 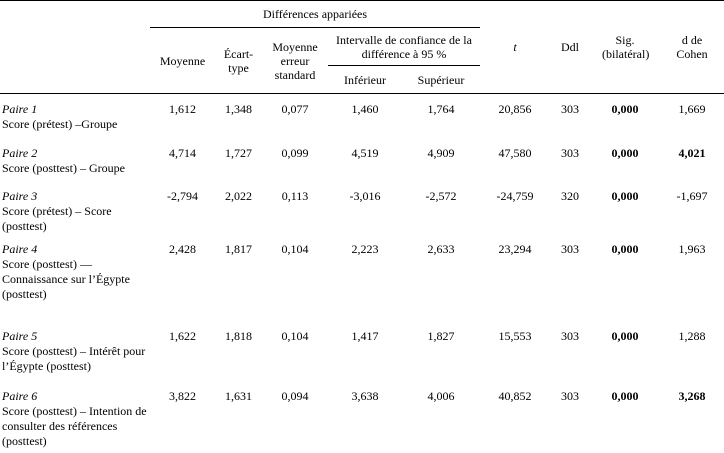 I want to click on col-header: Moyenne, so click(x=182, y=60).